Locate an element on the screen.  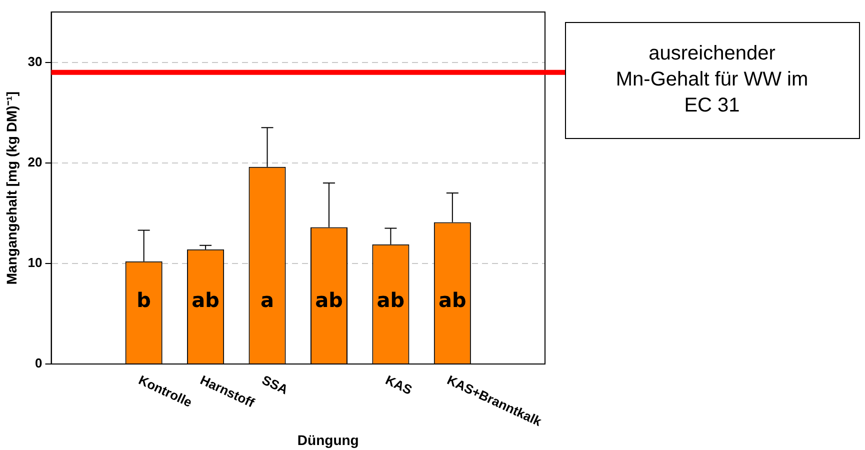
y-axis-title: Mangangehalt [mg (kg DM)⁻¹] is located at coordinates (11, 188).